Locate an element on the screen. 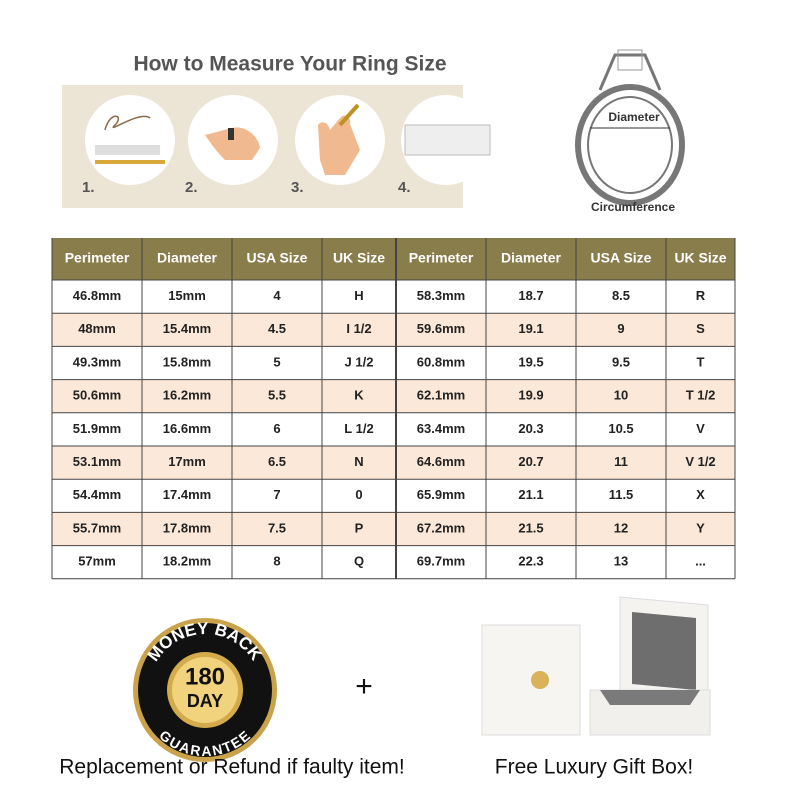 The width and height of the screenshot is (800, 805). cell: 4.5 is located at coordinates (277, 328).